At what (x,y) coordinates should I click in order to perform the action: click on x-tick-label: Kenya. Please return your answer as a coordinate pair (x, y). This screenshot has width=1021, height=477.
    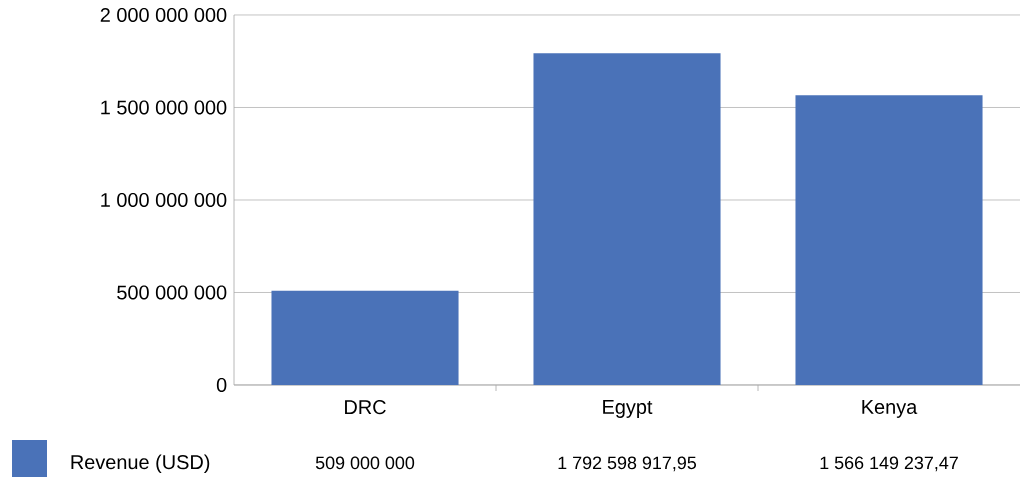
    Looking at the image, I should click on (890, 409).